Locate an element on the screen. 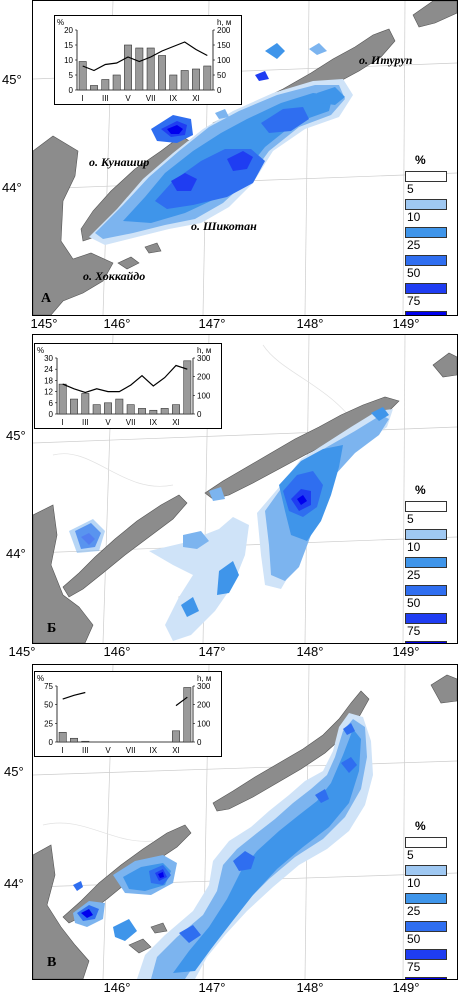 This screenshot has width=460, height=1000. legend-a: % 5 10 25 50 75 is located at coordinates (426, 234).